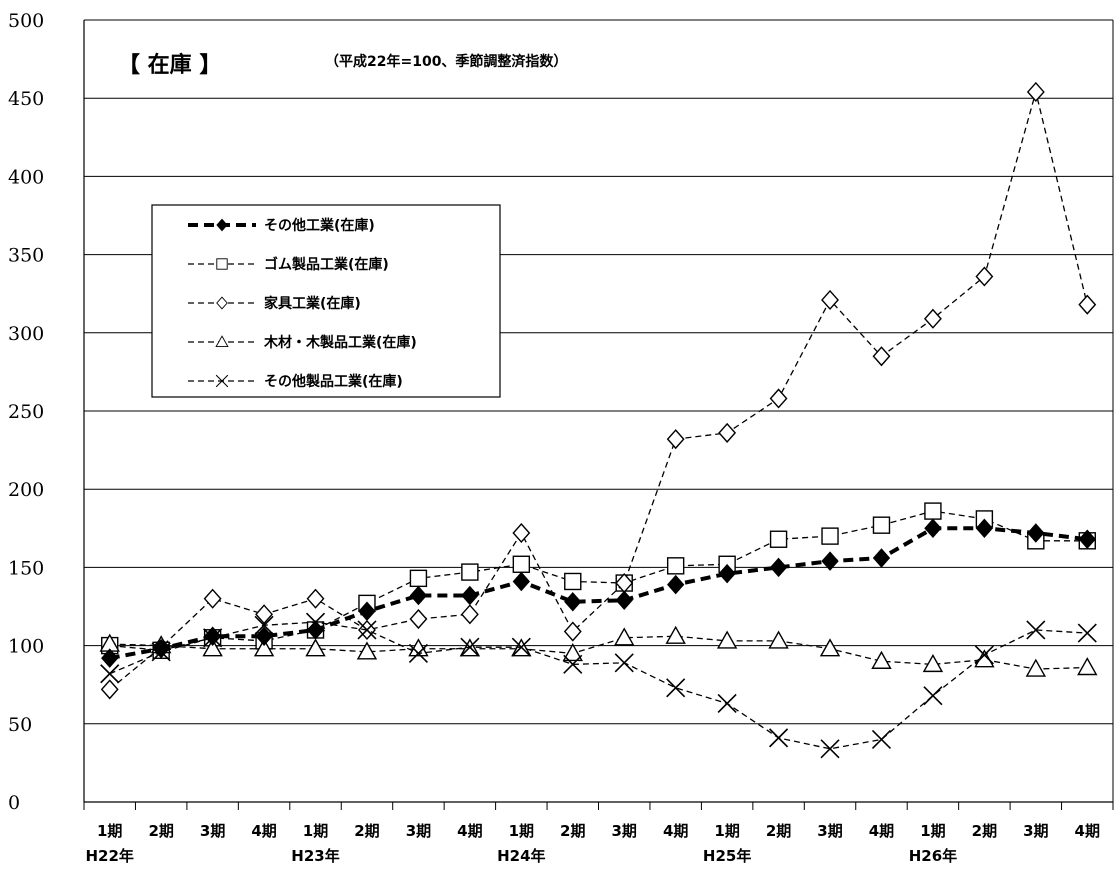 The height and width of the screenshot is (870, 1115). I want to click on y-tick-label: 300, so click(26, 334).